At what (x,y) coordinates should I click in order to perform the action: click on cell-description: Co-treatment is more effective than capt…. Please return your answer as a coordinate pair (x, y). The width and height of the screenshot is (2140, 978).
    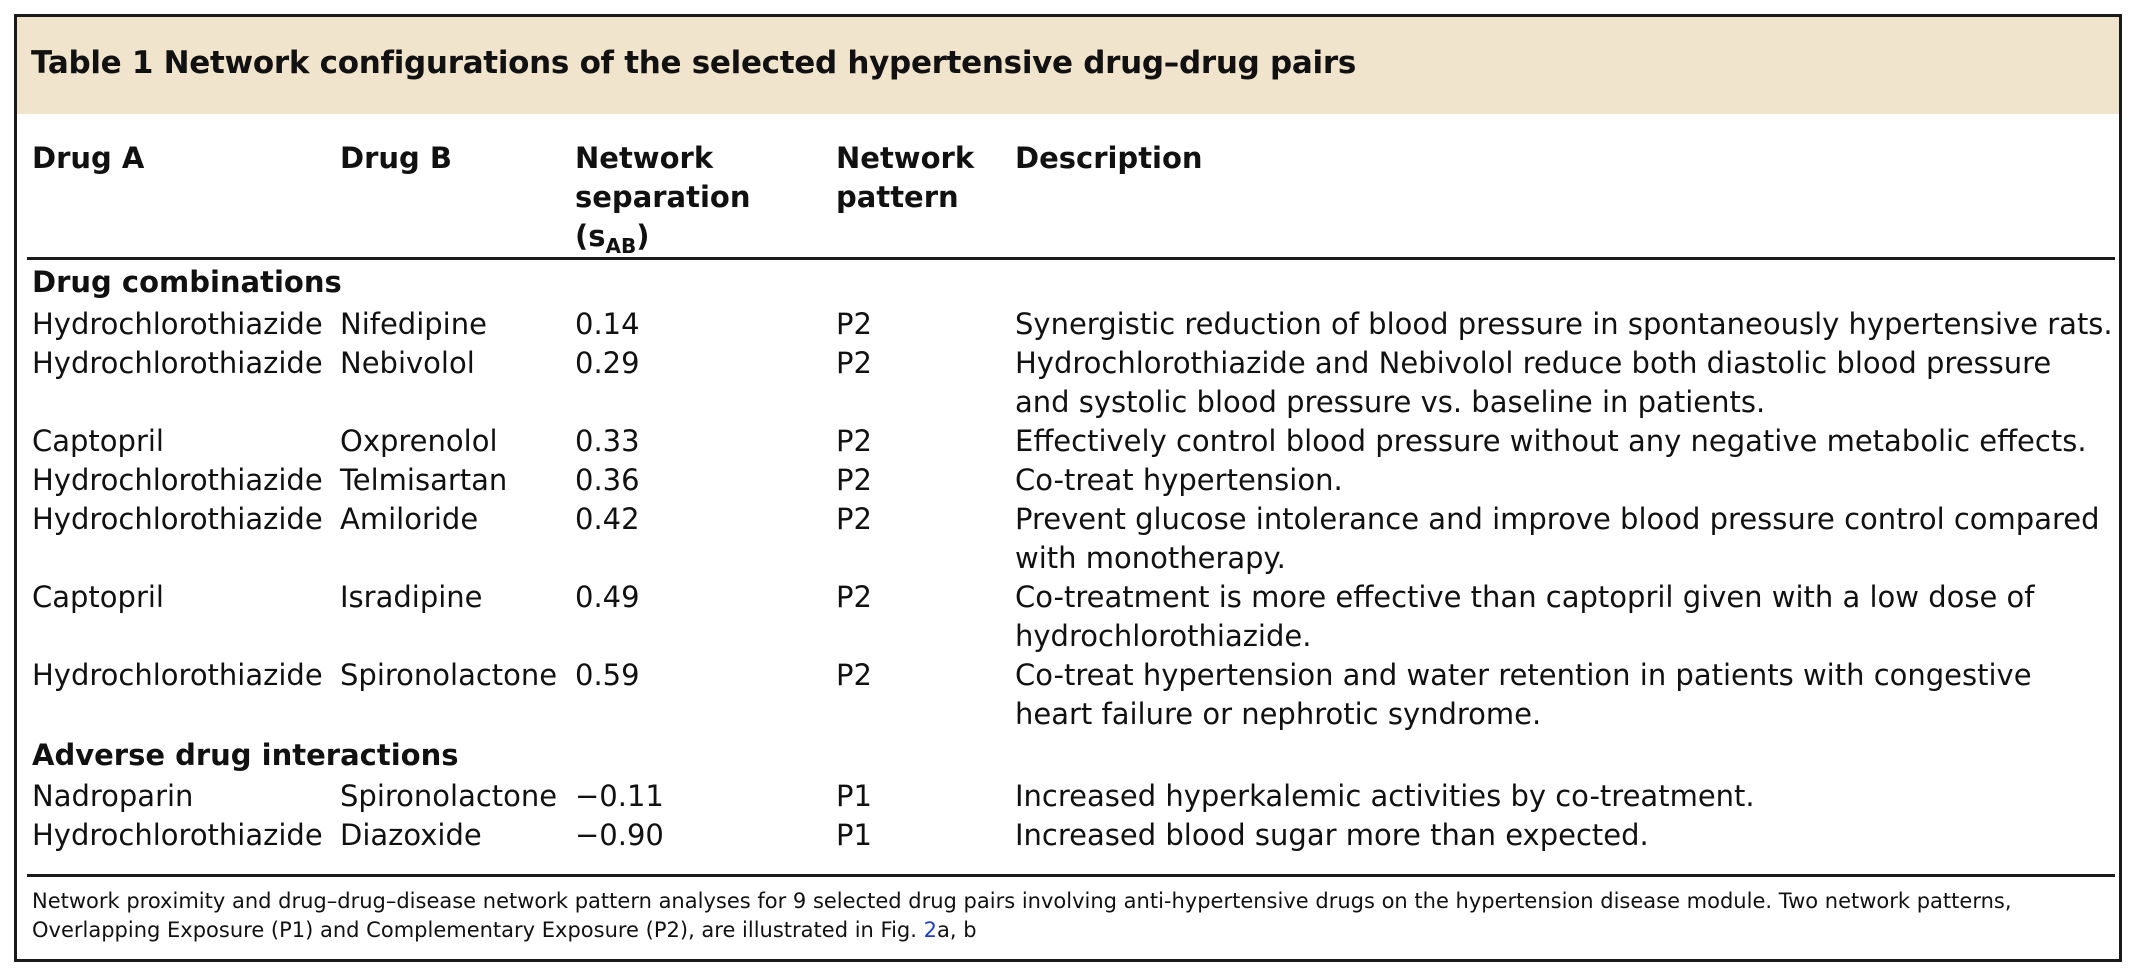
    Looking at the image, I should click on (1525, 616).